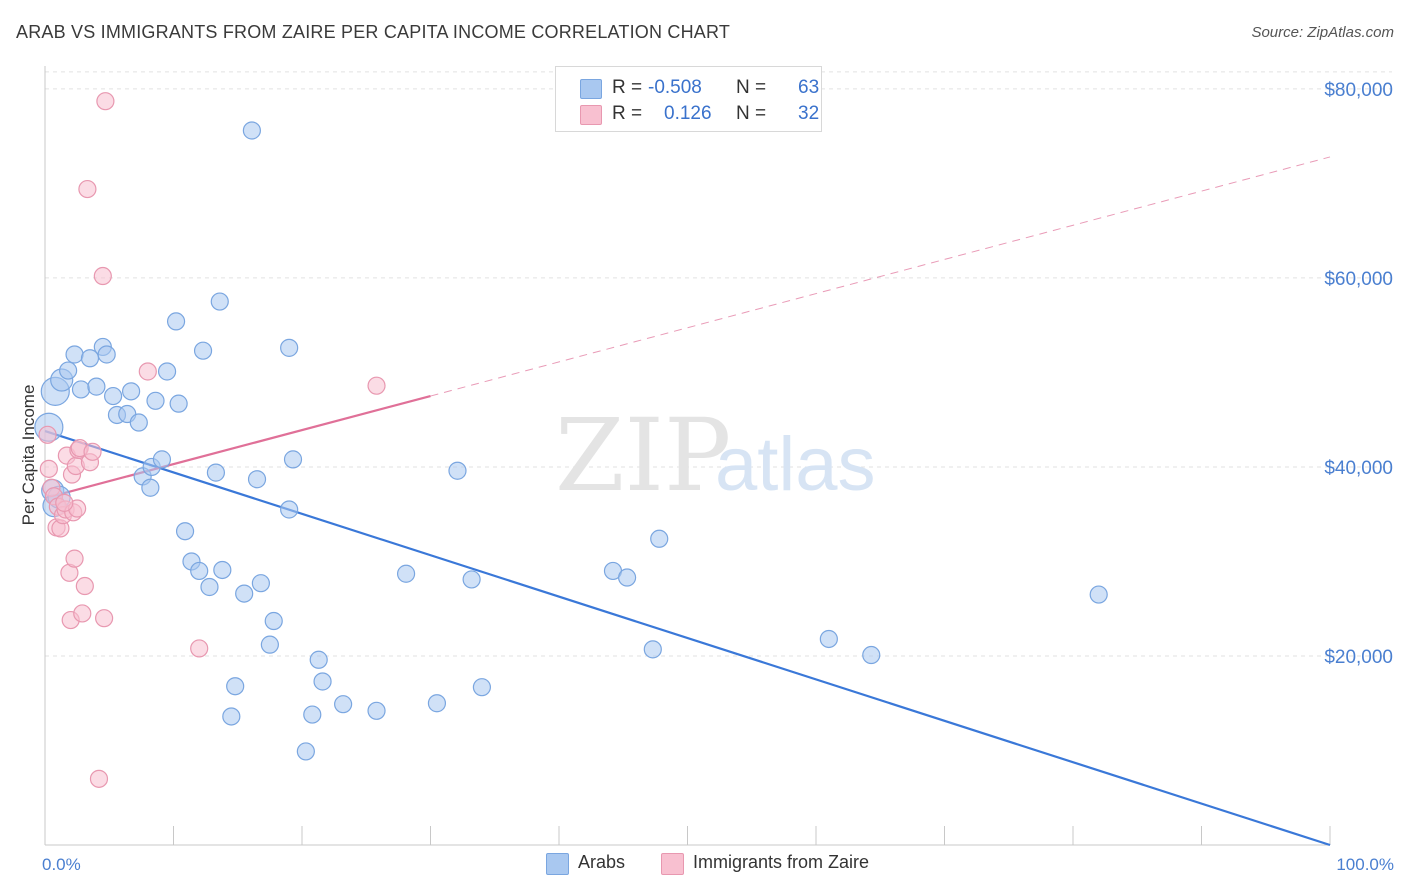 This screenshot has width=1406, height=892. What do you see at coordinates (781, 862) in the screenshot?
I see `bottom-legend-label-zaire: Immigrants from Zaire` at bounding box center [781, 862].